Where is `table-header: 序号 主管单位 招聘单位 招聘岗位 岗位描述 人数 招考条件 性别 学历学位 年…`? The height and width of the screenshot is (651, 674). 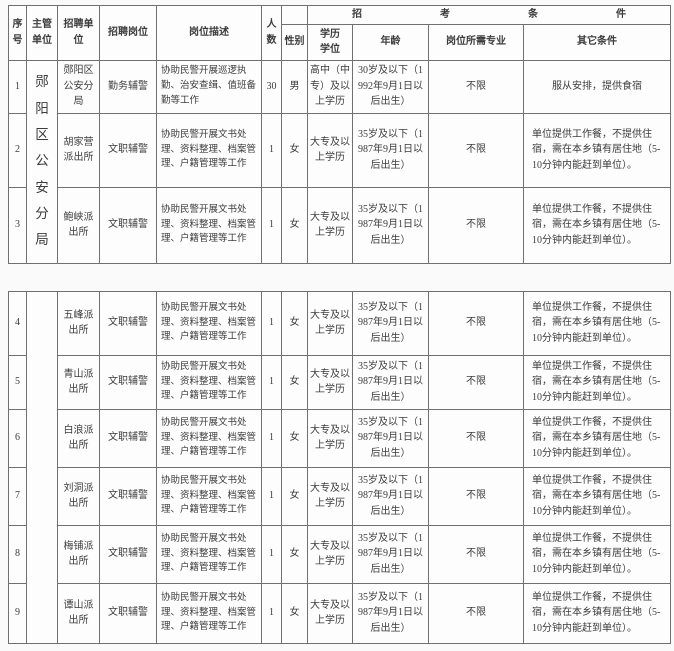
table-header: 序号 主管单位 招聘单位 招聘岗位 岗位描述 人数 招考条件 性别 学历学位 年… is located at coordinates (339, 33).